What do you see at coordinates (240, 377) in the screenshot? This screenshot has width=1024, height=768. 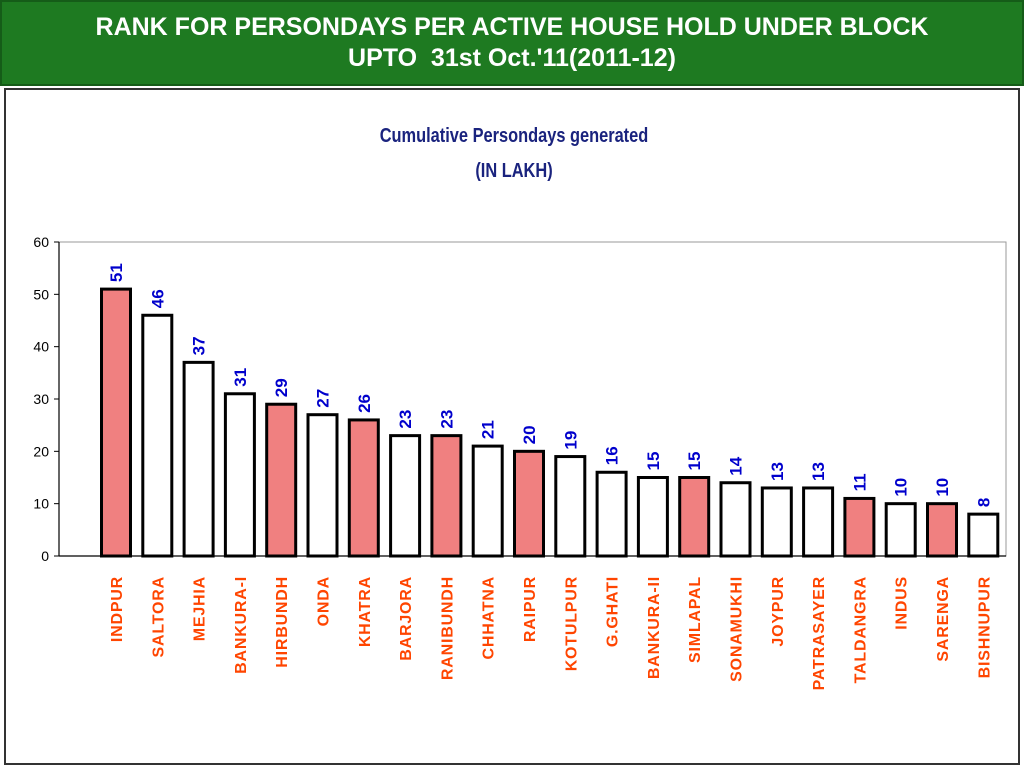 I see `bar-value-label: 31` at bounding box center [240, 377].